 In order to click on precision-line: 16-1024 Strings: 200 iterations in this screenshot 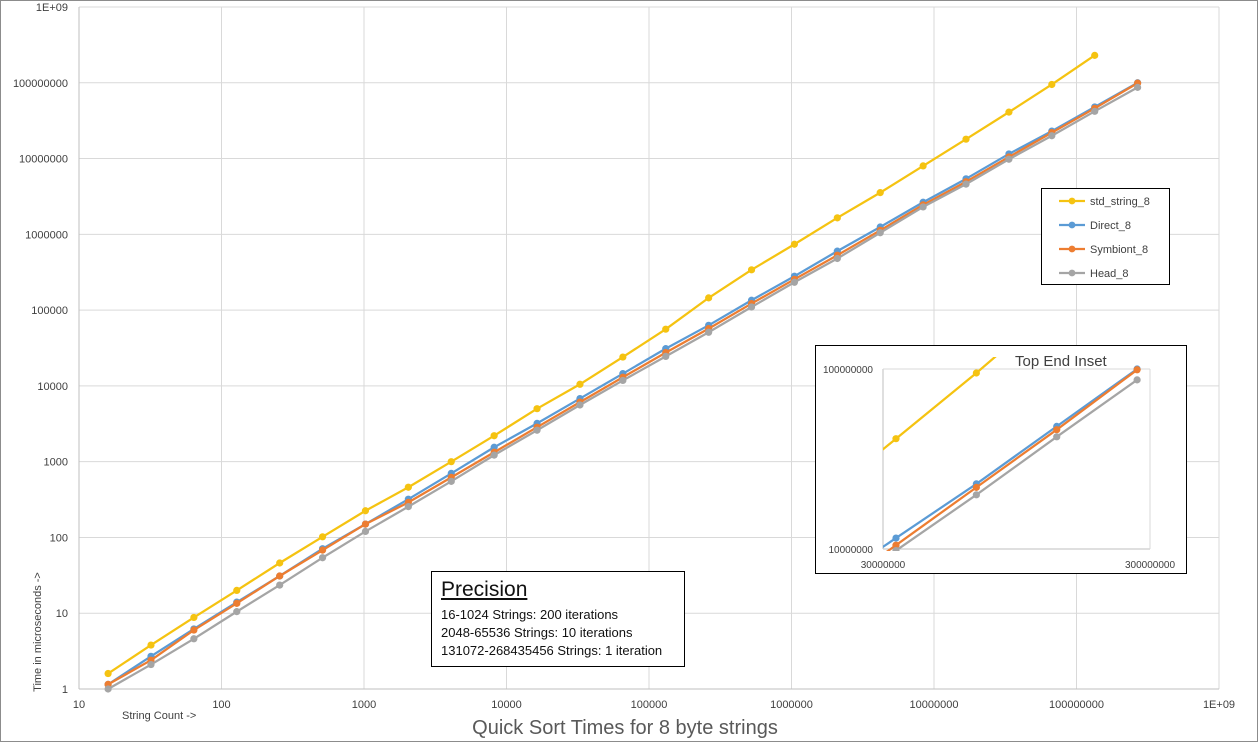, I will do `click(530, 614)`.